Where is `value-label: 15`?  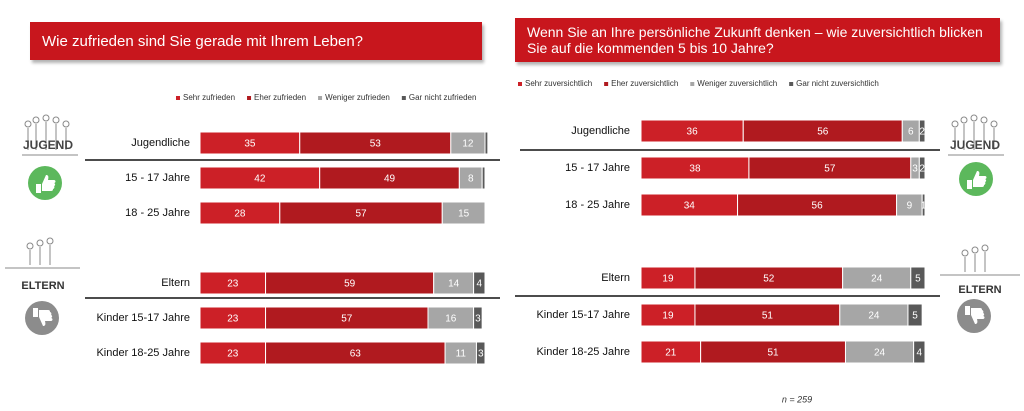
value-label: 15 is located at coordinates (464, 214).